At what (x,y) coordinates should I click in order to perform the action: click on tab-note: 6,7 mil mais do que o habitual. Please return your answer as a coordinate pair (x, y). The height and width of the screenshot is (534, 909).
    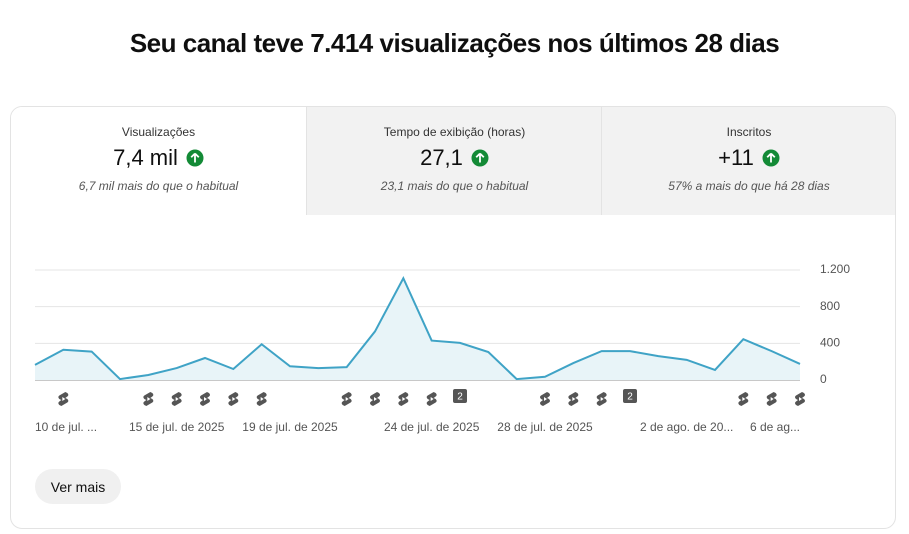
    Looking at the image, I should click on (158, 186).